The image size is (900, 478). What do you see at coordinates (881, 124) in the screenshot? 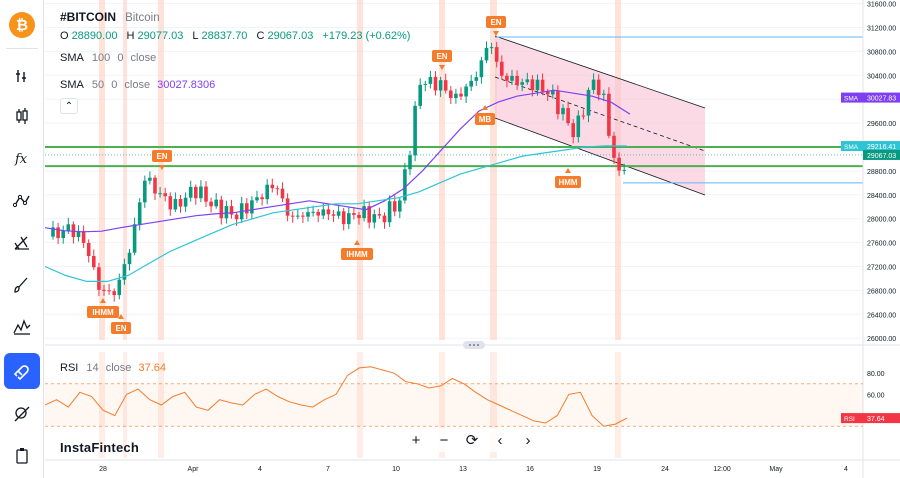
I see `price-tick-label: 29600.00` at bounding box center [881, 124].